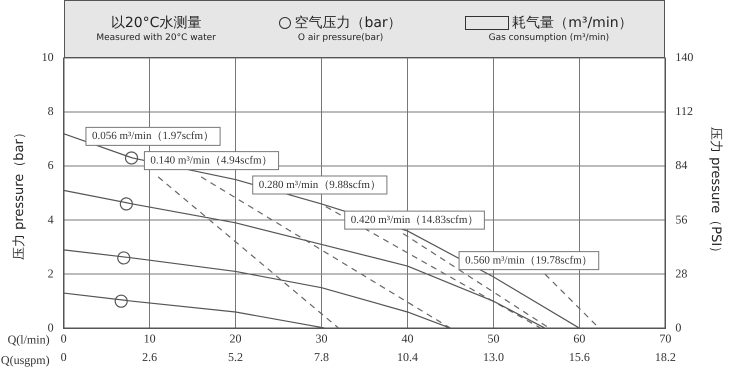  What do you see at coordinates (715, 193) in the screenshot?
I see `y2-axis-title: 压力 pressure（PSI）` at bounding box center [715, 193].